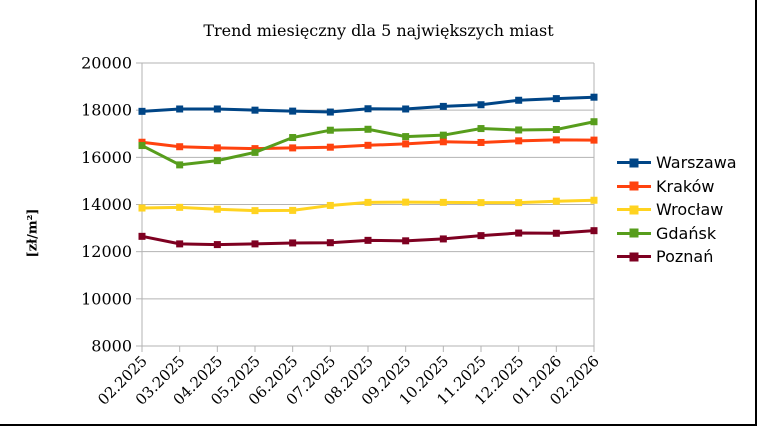 This screenshot has width=757, height=426. I want to click on chart-legend: Warszawa Kraków Wrocław Gdańsk Poznań, so click(677, 210).